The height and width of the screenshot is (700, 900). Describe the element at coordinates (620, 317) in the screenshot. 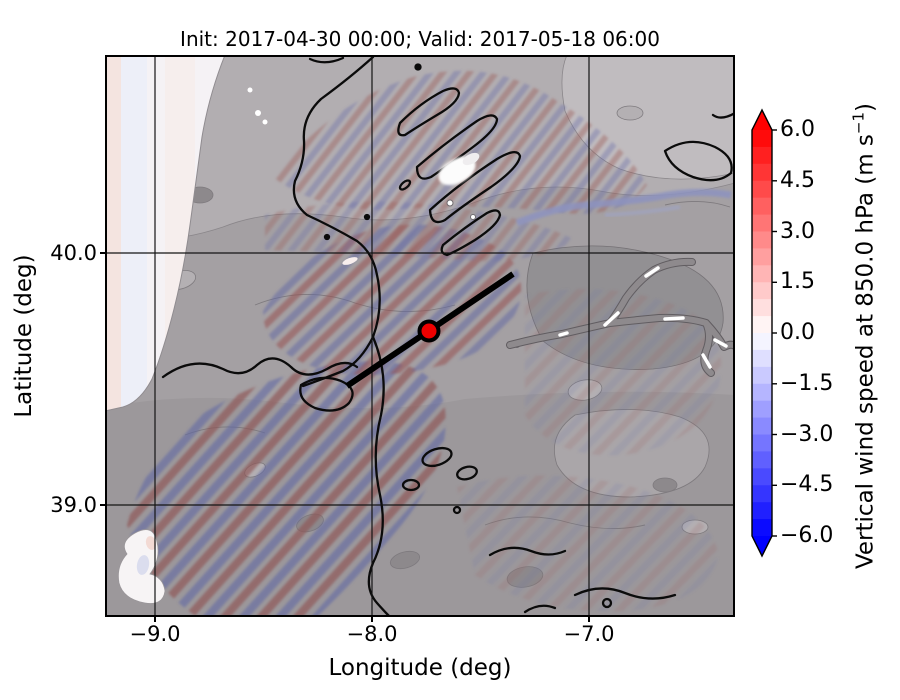

I see `river-valleys` at that location.